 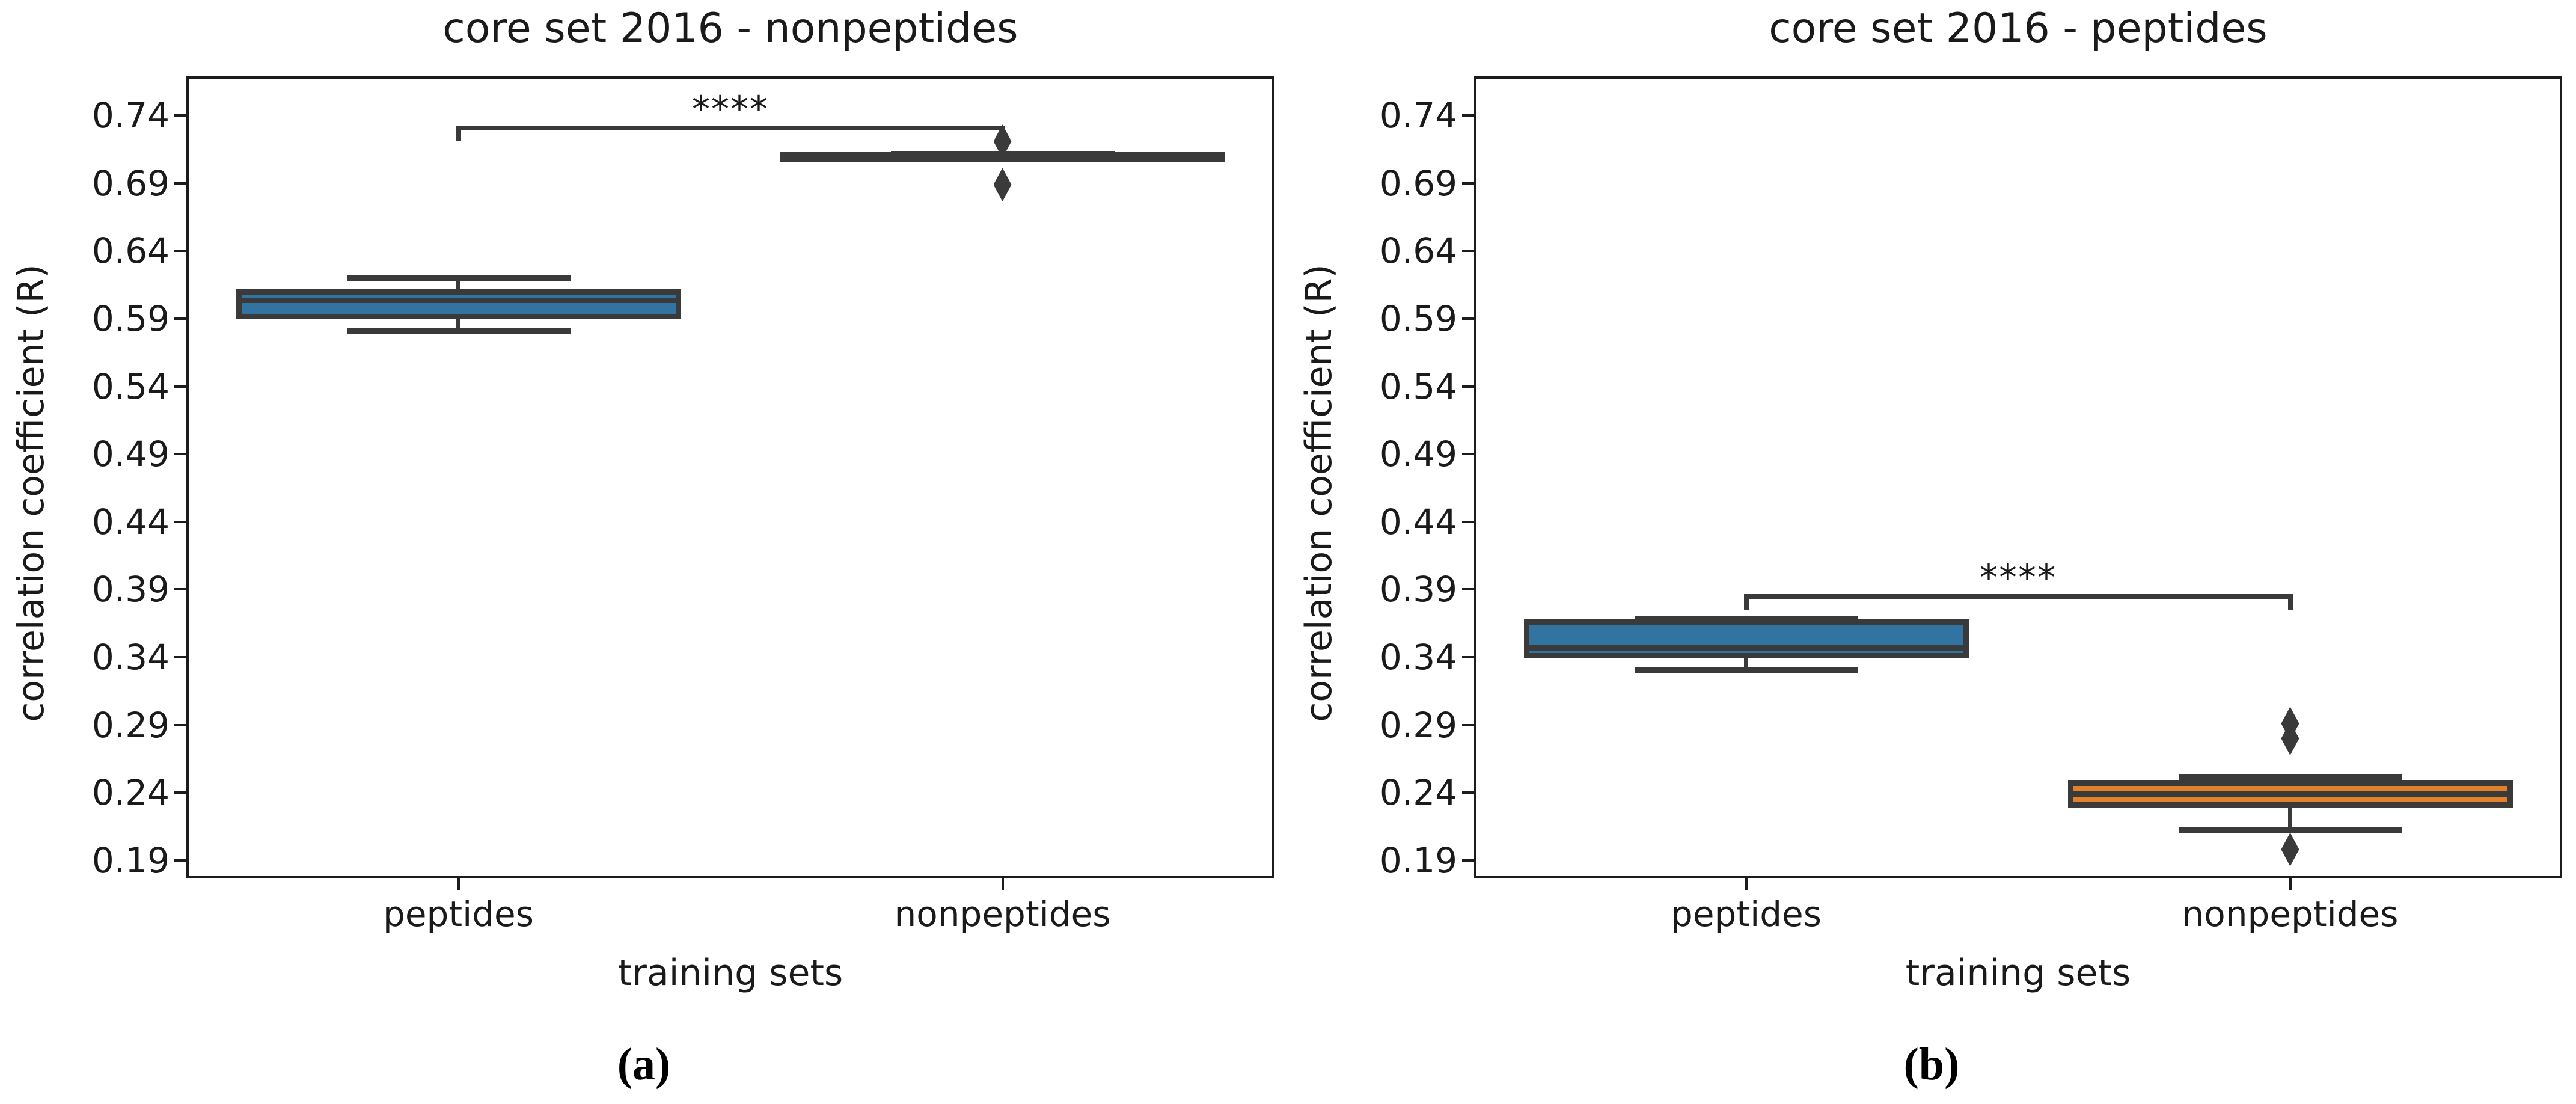 I want to click on panel-caption-b: (b), so click(x=1931, y=1064).